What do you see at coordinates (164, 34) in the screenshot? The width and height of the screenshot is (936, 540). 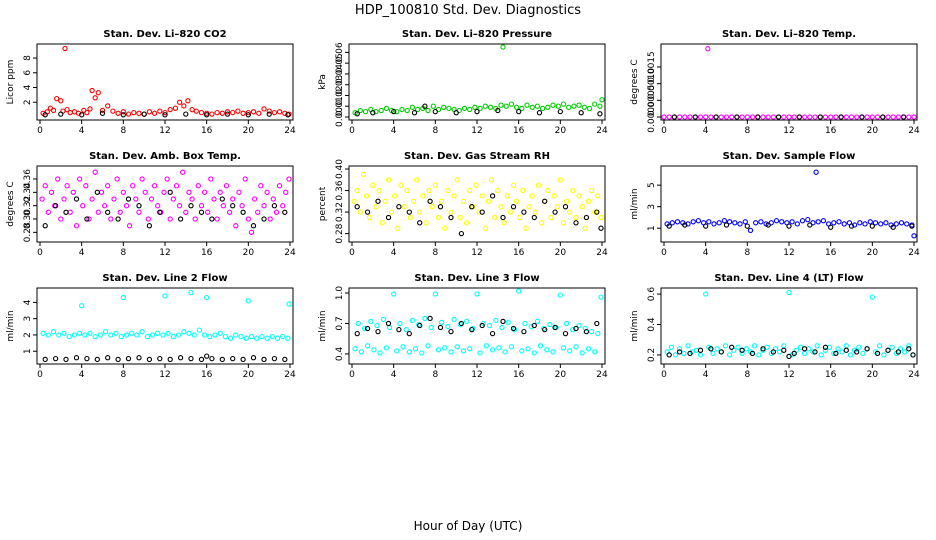 I see `panel-title: Stan. Dev. Li–820 CO2` at bounding box center [164, 34].